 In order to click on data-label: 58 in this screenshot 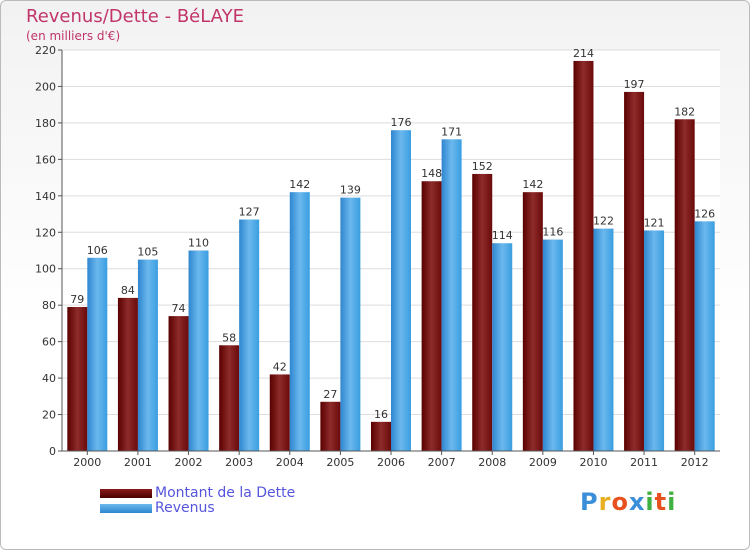, I will do `click(229, 337)`.